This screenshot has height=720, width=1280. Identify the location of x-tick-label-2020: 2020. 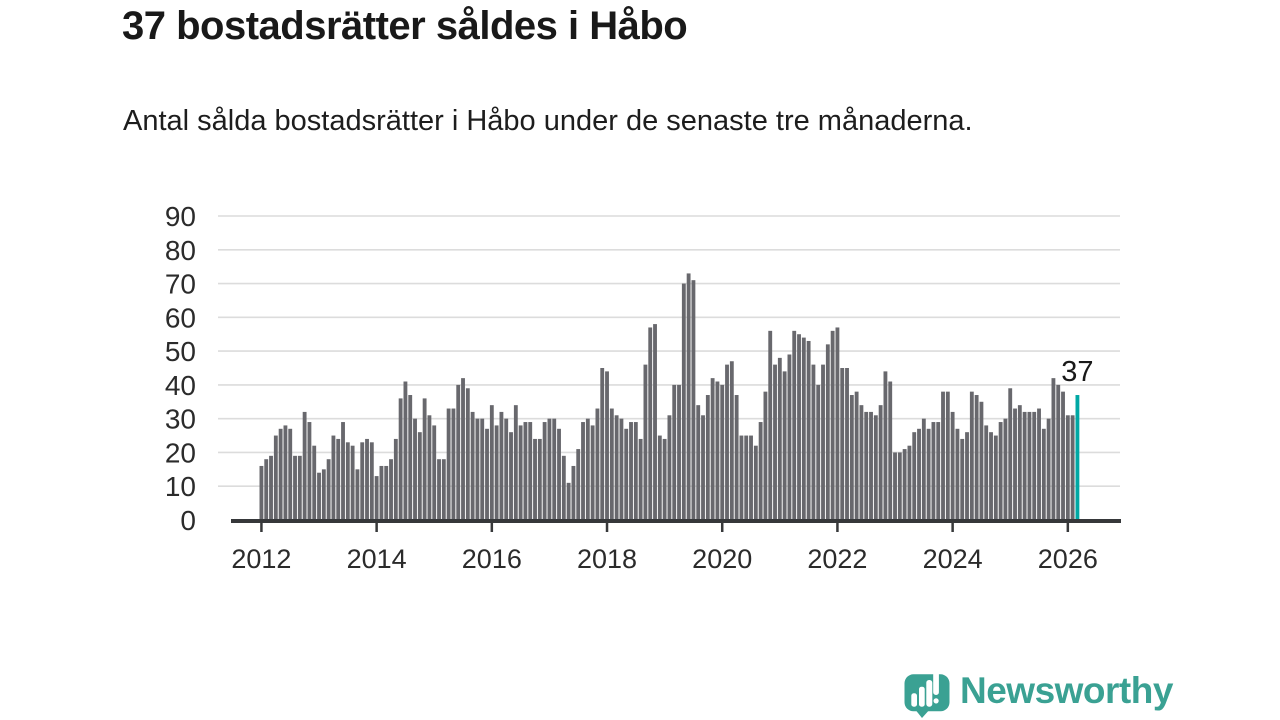
(722, 559).